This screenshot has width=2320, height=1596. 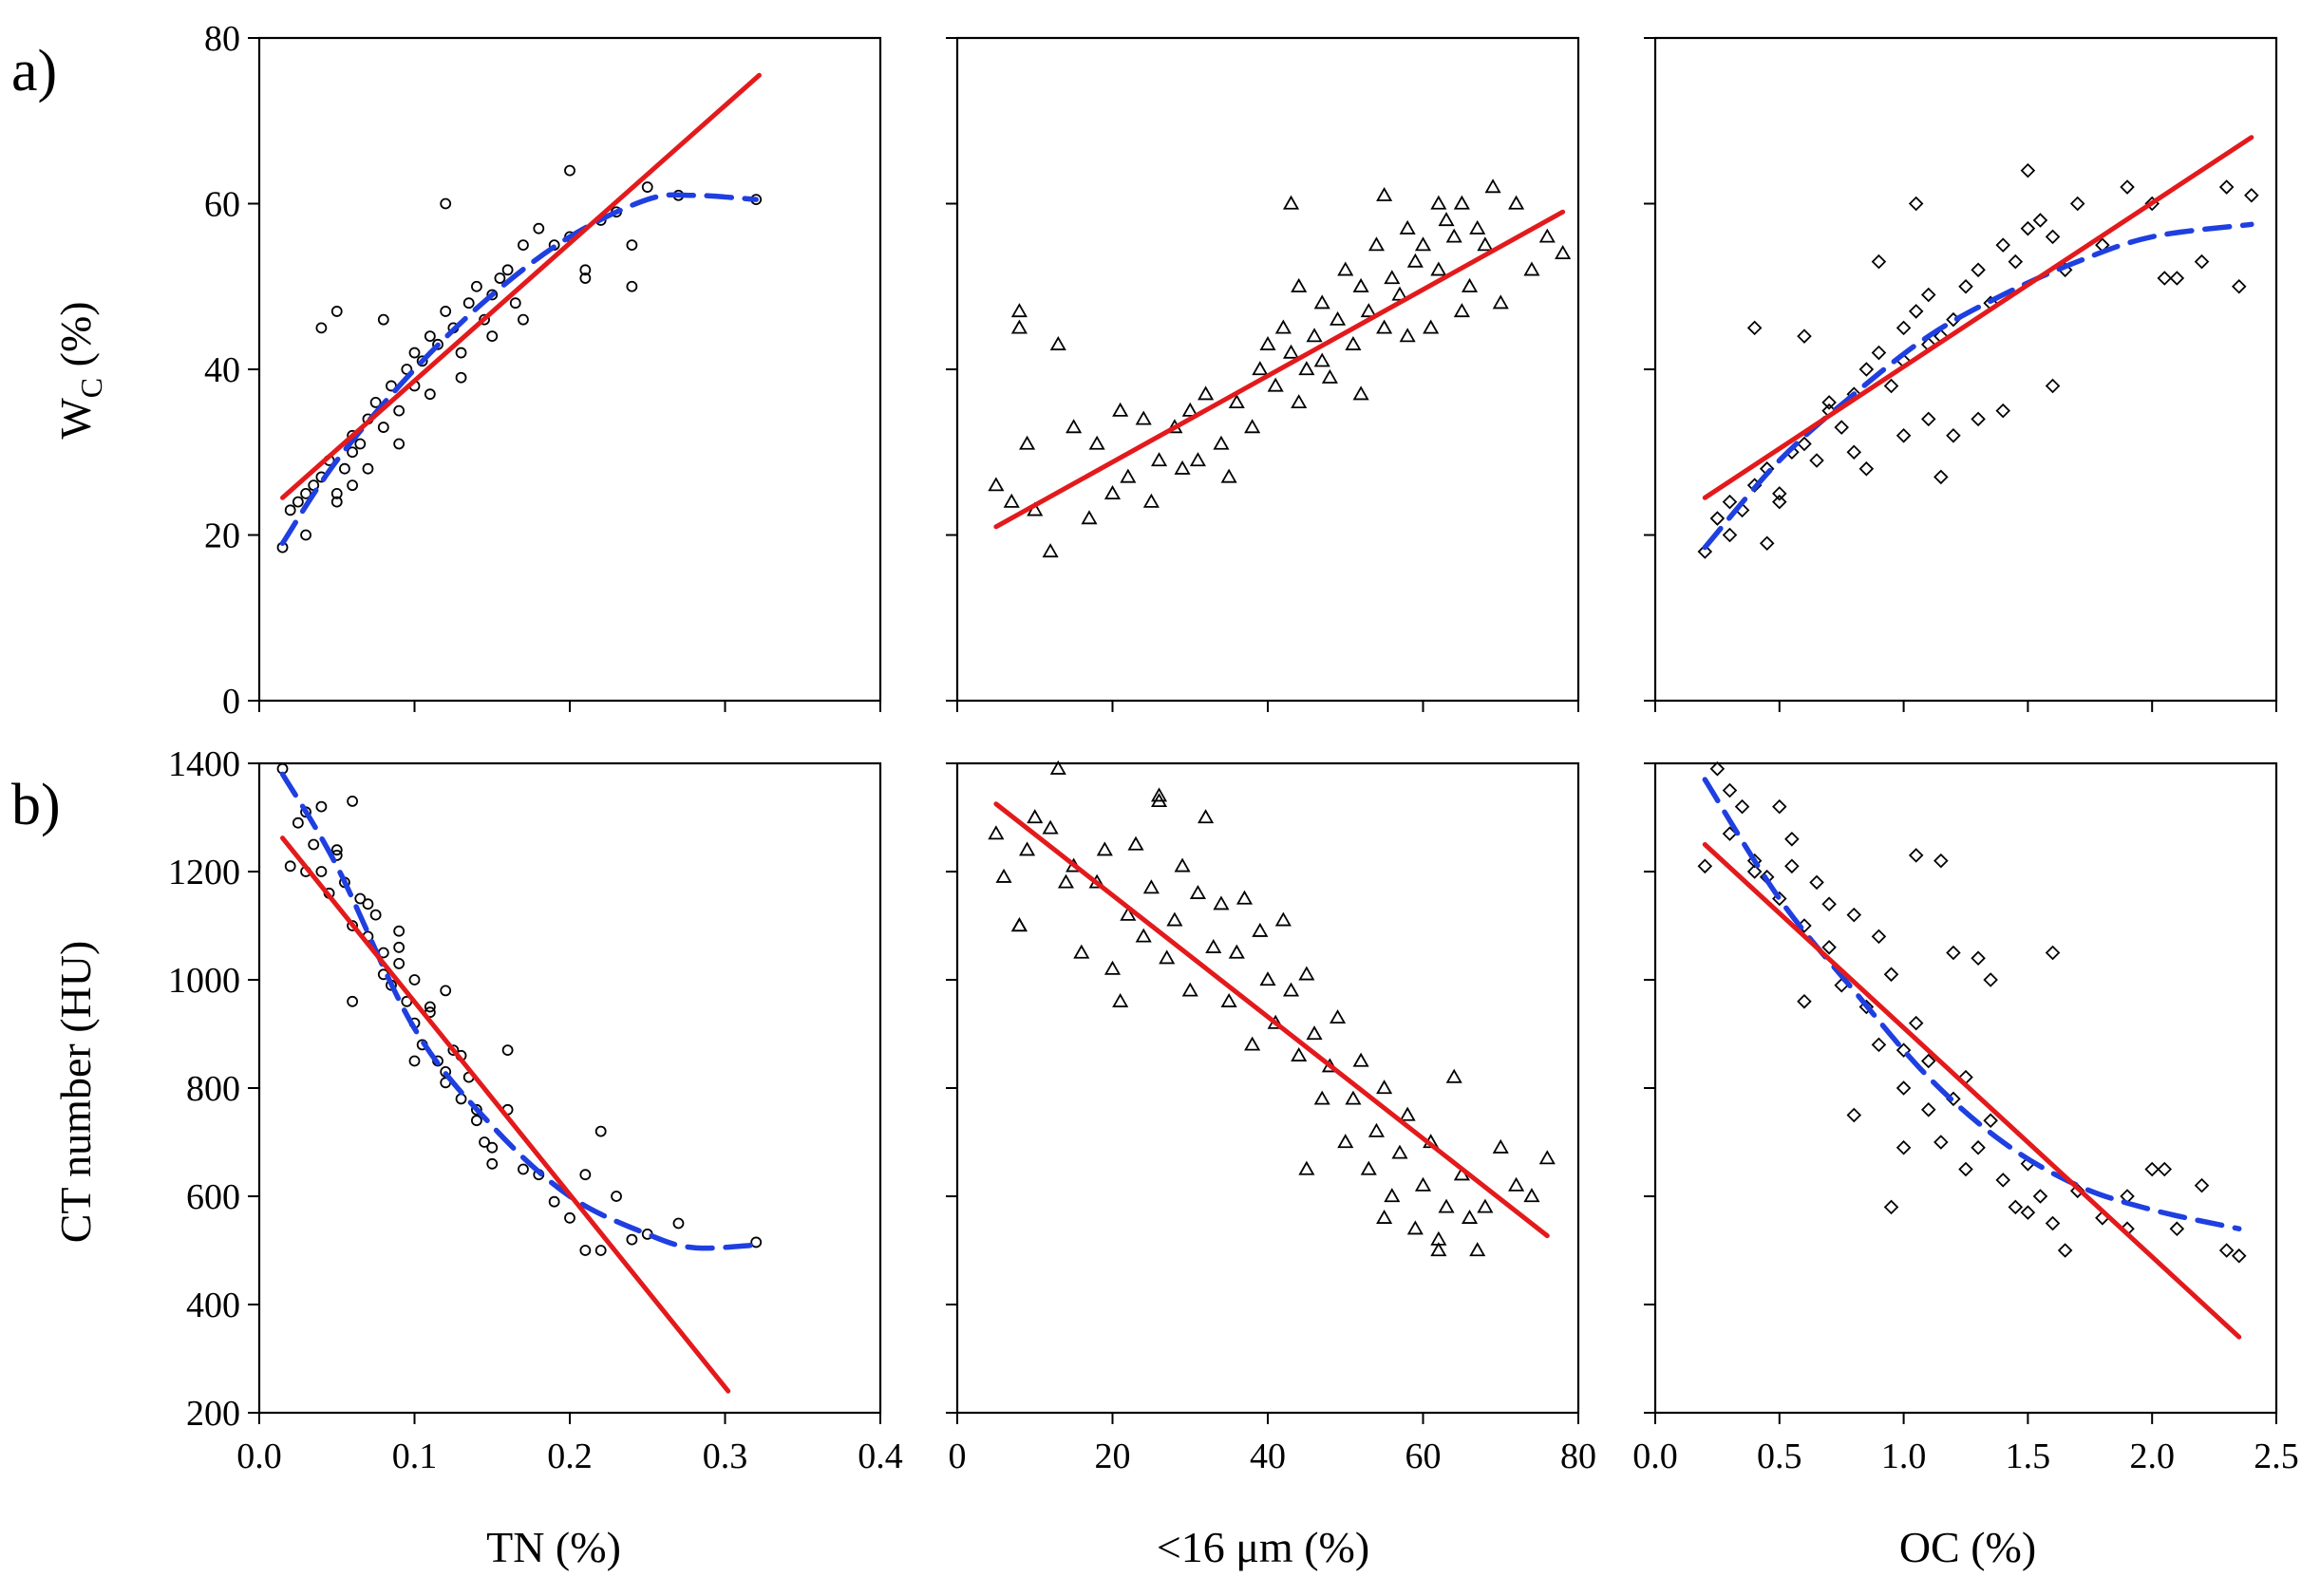 I want to click on y-tick-label: 1400, so click(x=204, y=764).